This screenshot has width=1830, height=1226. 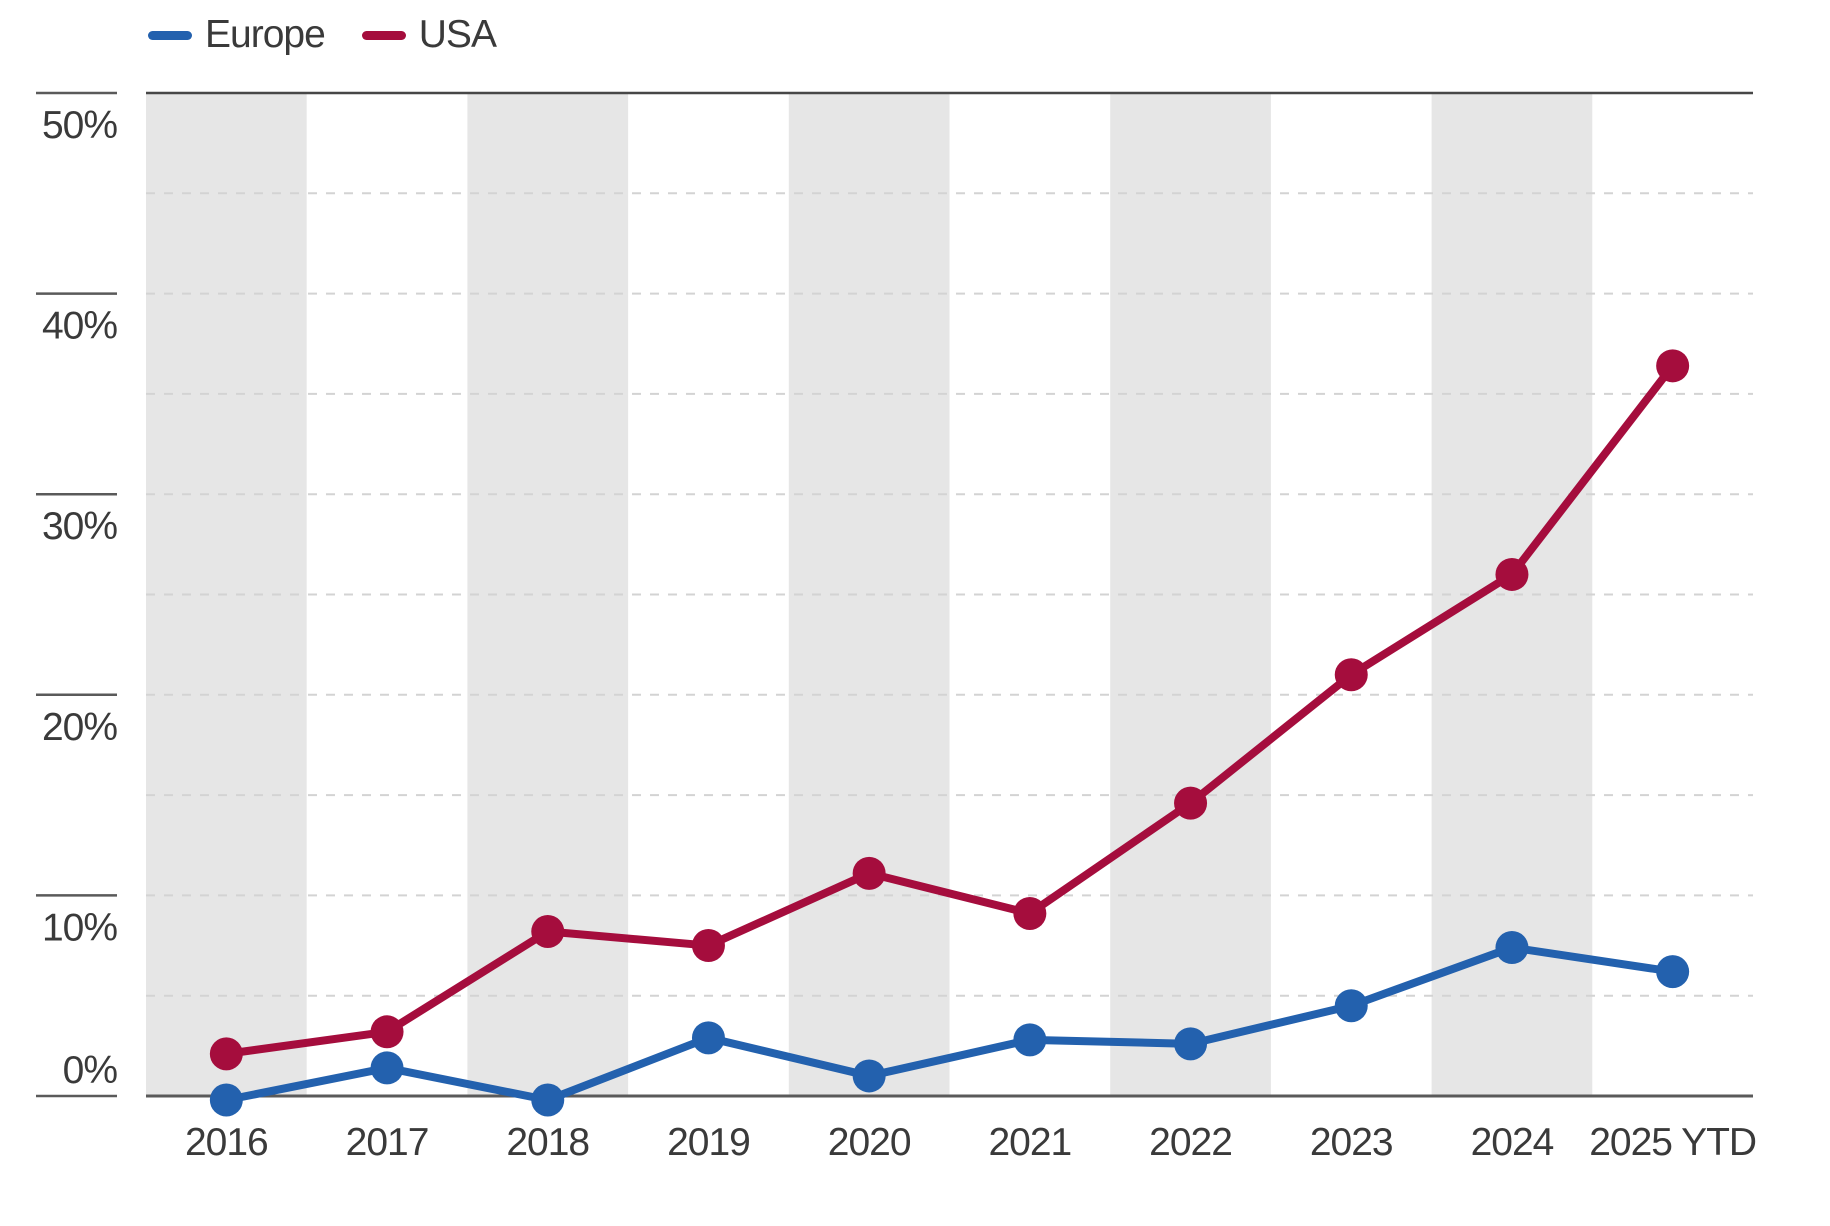 What do you see at coordinates (1512, 594) in the screenshot?
I see `year-band-2024` at bounding box center [1512, 594].